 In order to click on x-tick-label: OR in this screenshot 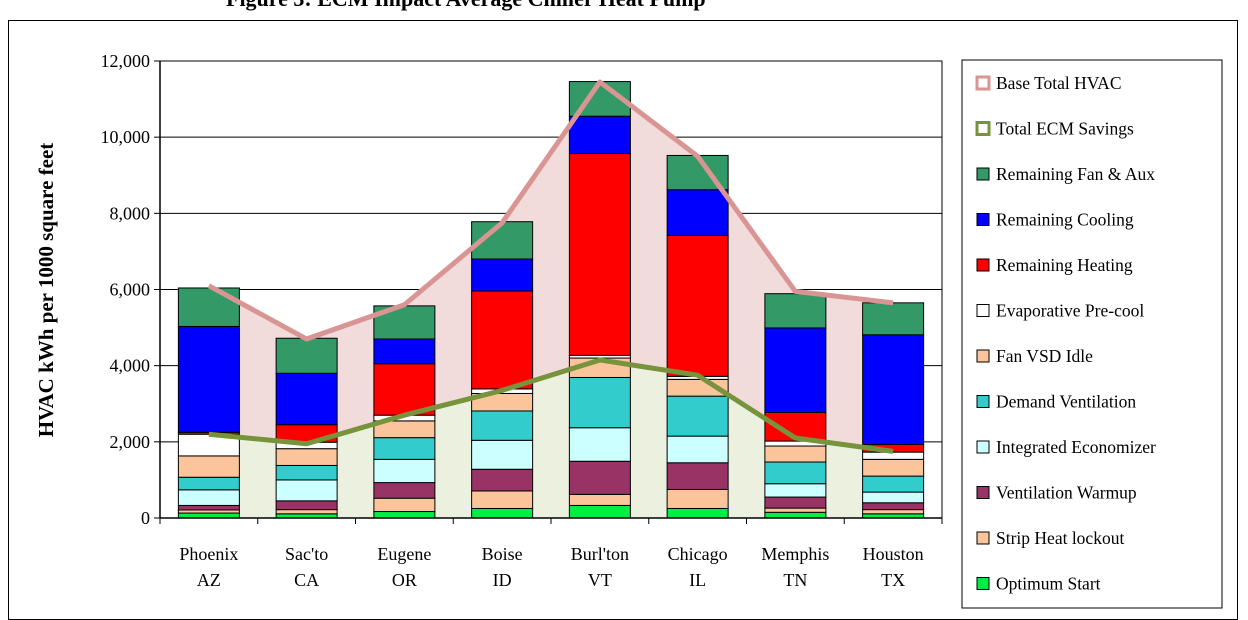, I will do `click(404, 580)`.